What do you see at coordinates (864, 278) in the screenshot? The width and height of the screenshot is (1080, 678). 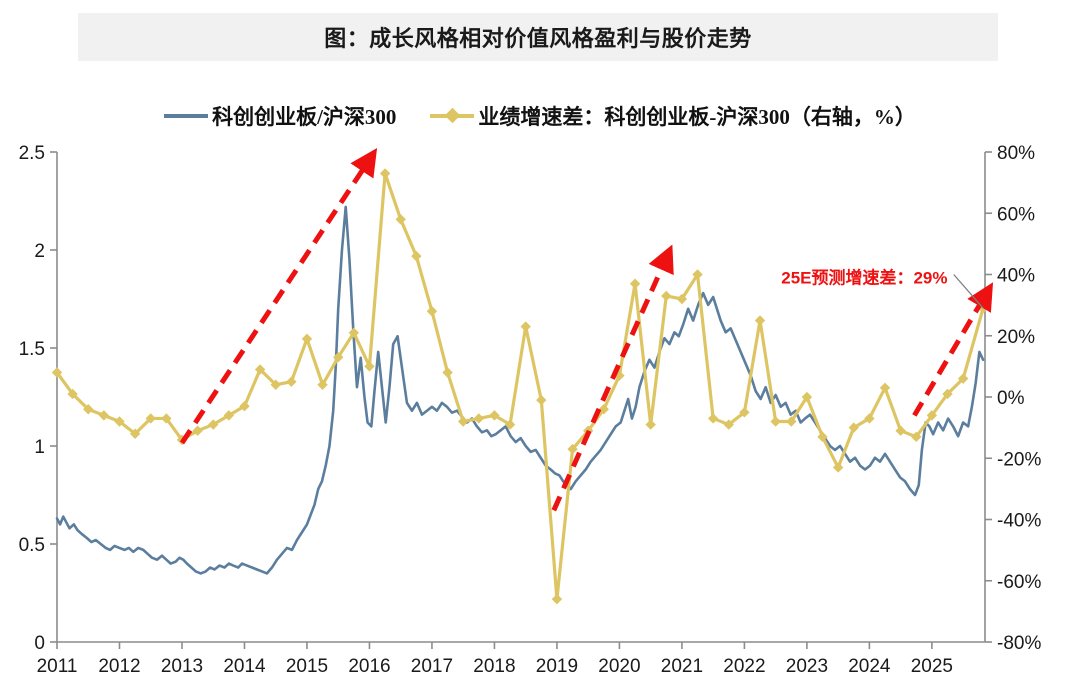 I see `annotation-label-25e: 25E预测增速差：29%` at bounding box center [864, 278].